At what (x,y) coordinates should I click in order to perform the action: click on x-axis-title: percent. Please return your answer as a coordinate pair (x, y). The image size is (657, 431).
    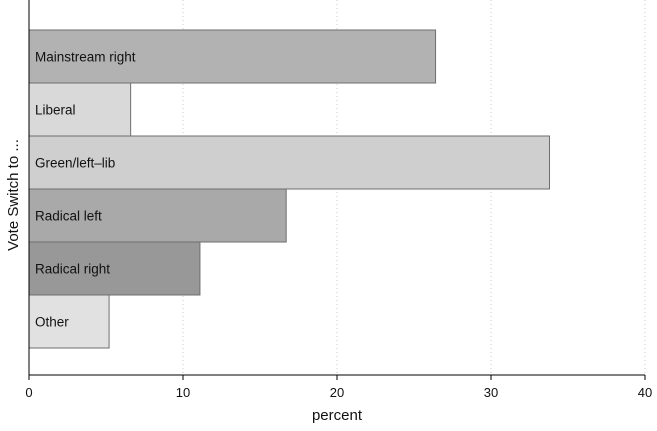
    Looking at the image, I should click on (337, 415).